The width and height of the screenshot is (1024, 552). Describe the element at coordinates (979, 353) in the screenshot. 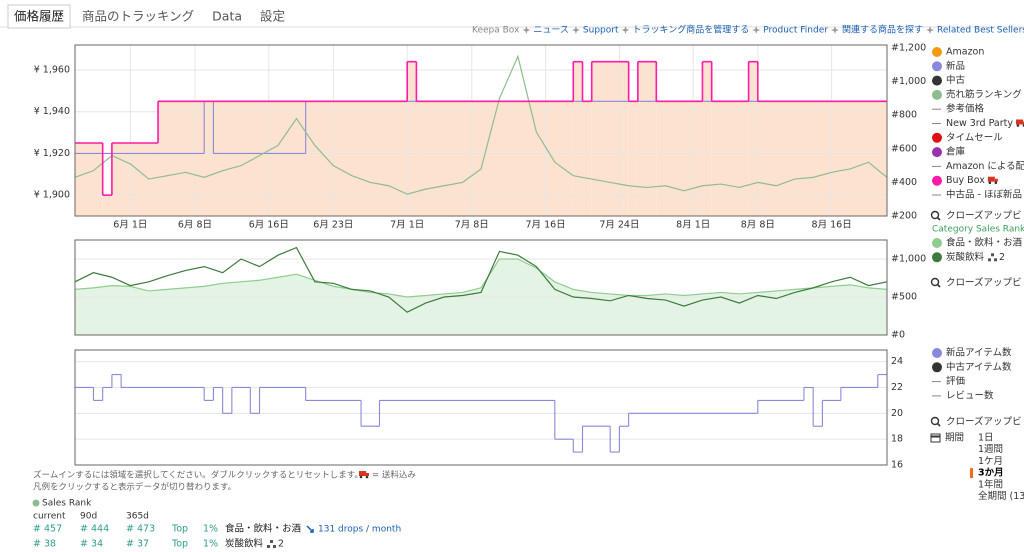

I see `legend-label: 新品アイテム数` at that location.